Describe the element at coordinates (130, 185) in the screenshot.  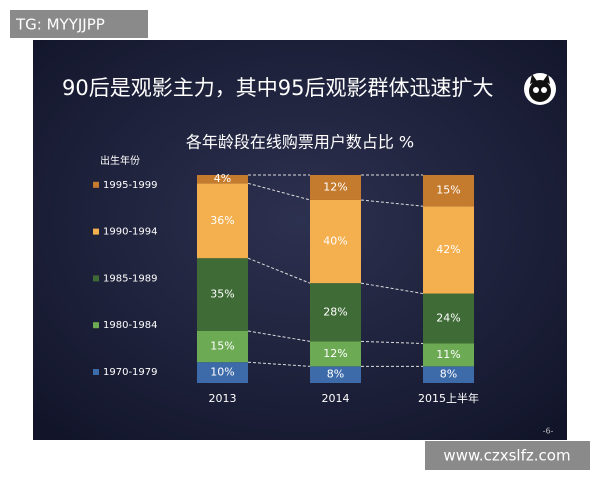
I see `legend-label: 1995-1999` at that location.